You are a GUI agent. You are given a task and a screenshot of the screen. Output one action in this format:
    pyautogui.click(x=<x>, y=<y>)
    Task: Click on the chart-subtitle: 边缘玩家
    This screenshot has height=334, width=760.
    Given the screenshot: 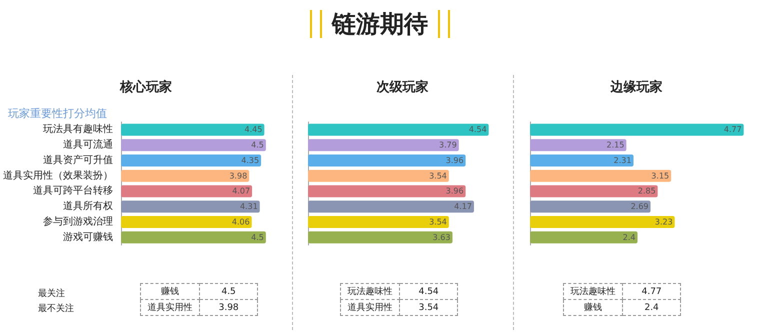 What is the action you would take?
    pyautogui.click(x=636, y=87)
    